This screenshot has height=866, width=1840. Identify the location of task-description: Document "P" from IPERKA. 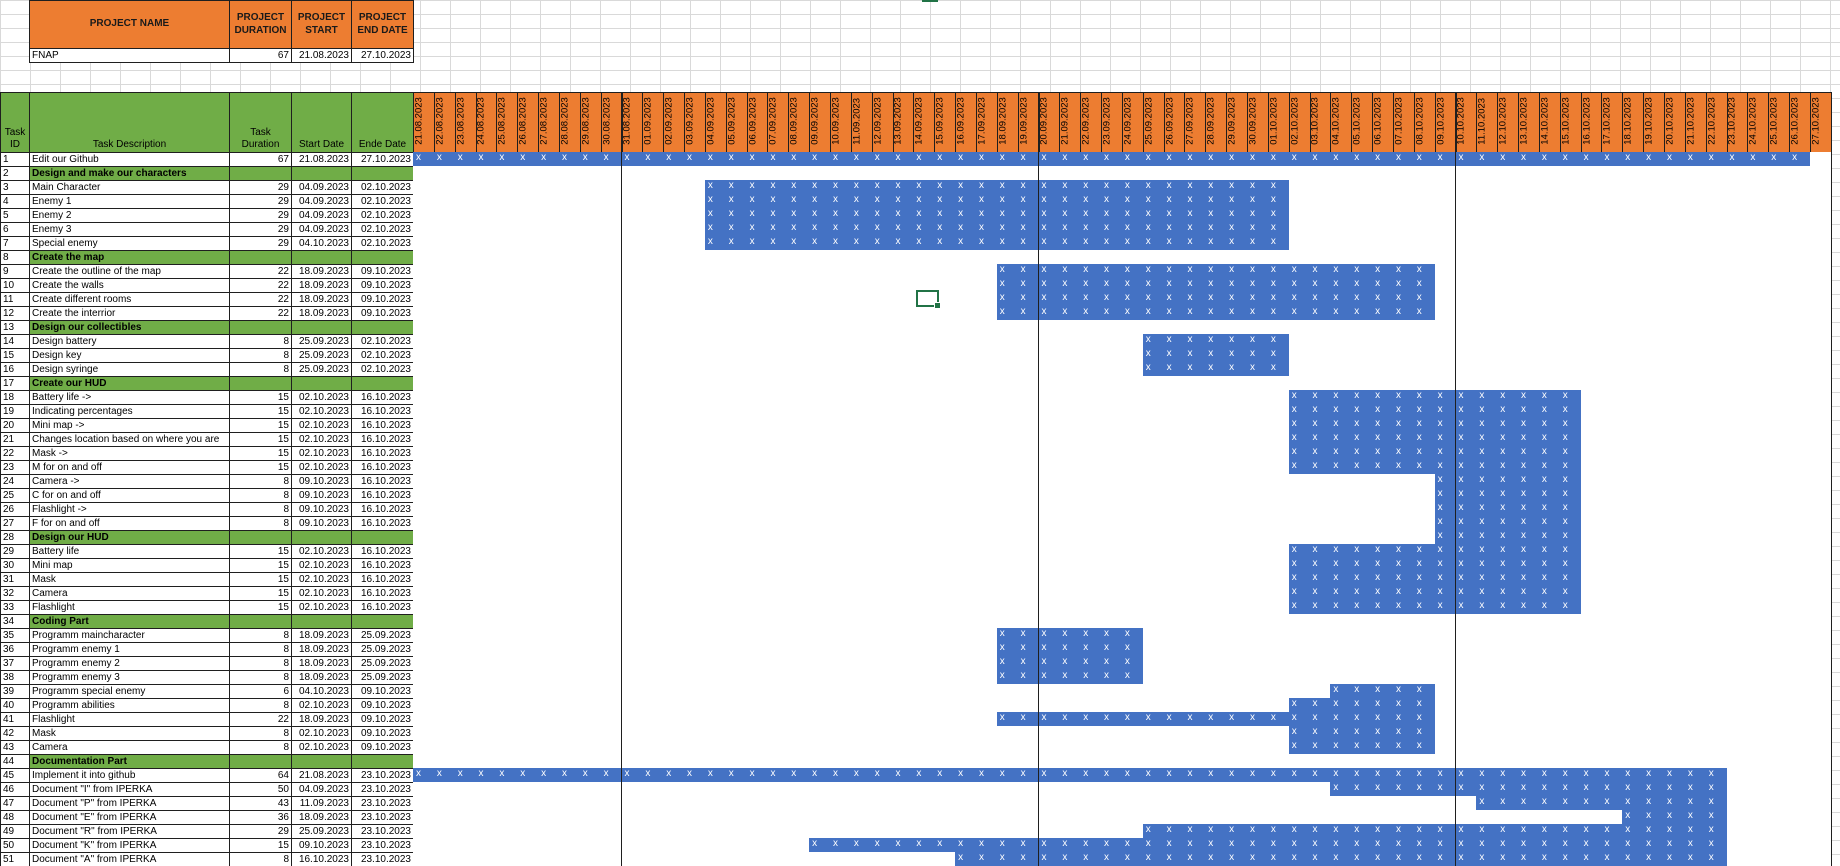
(129, 803).